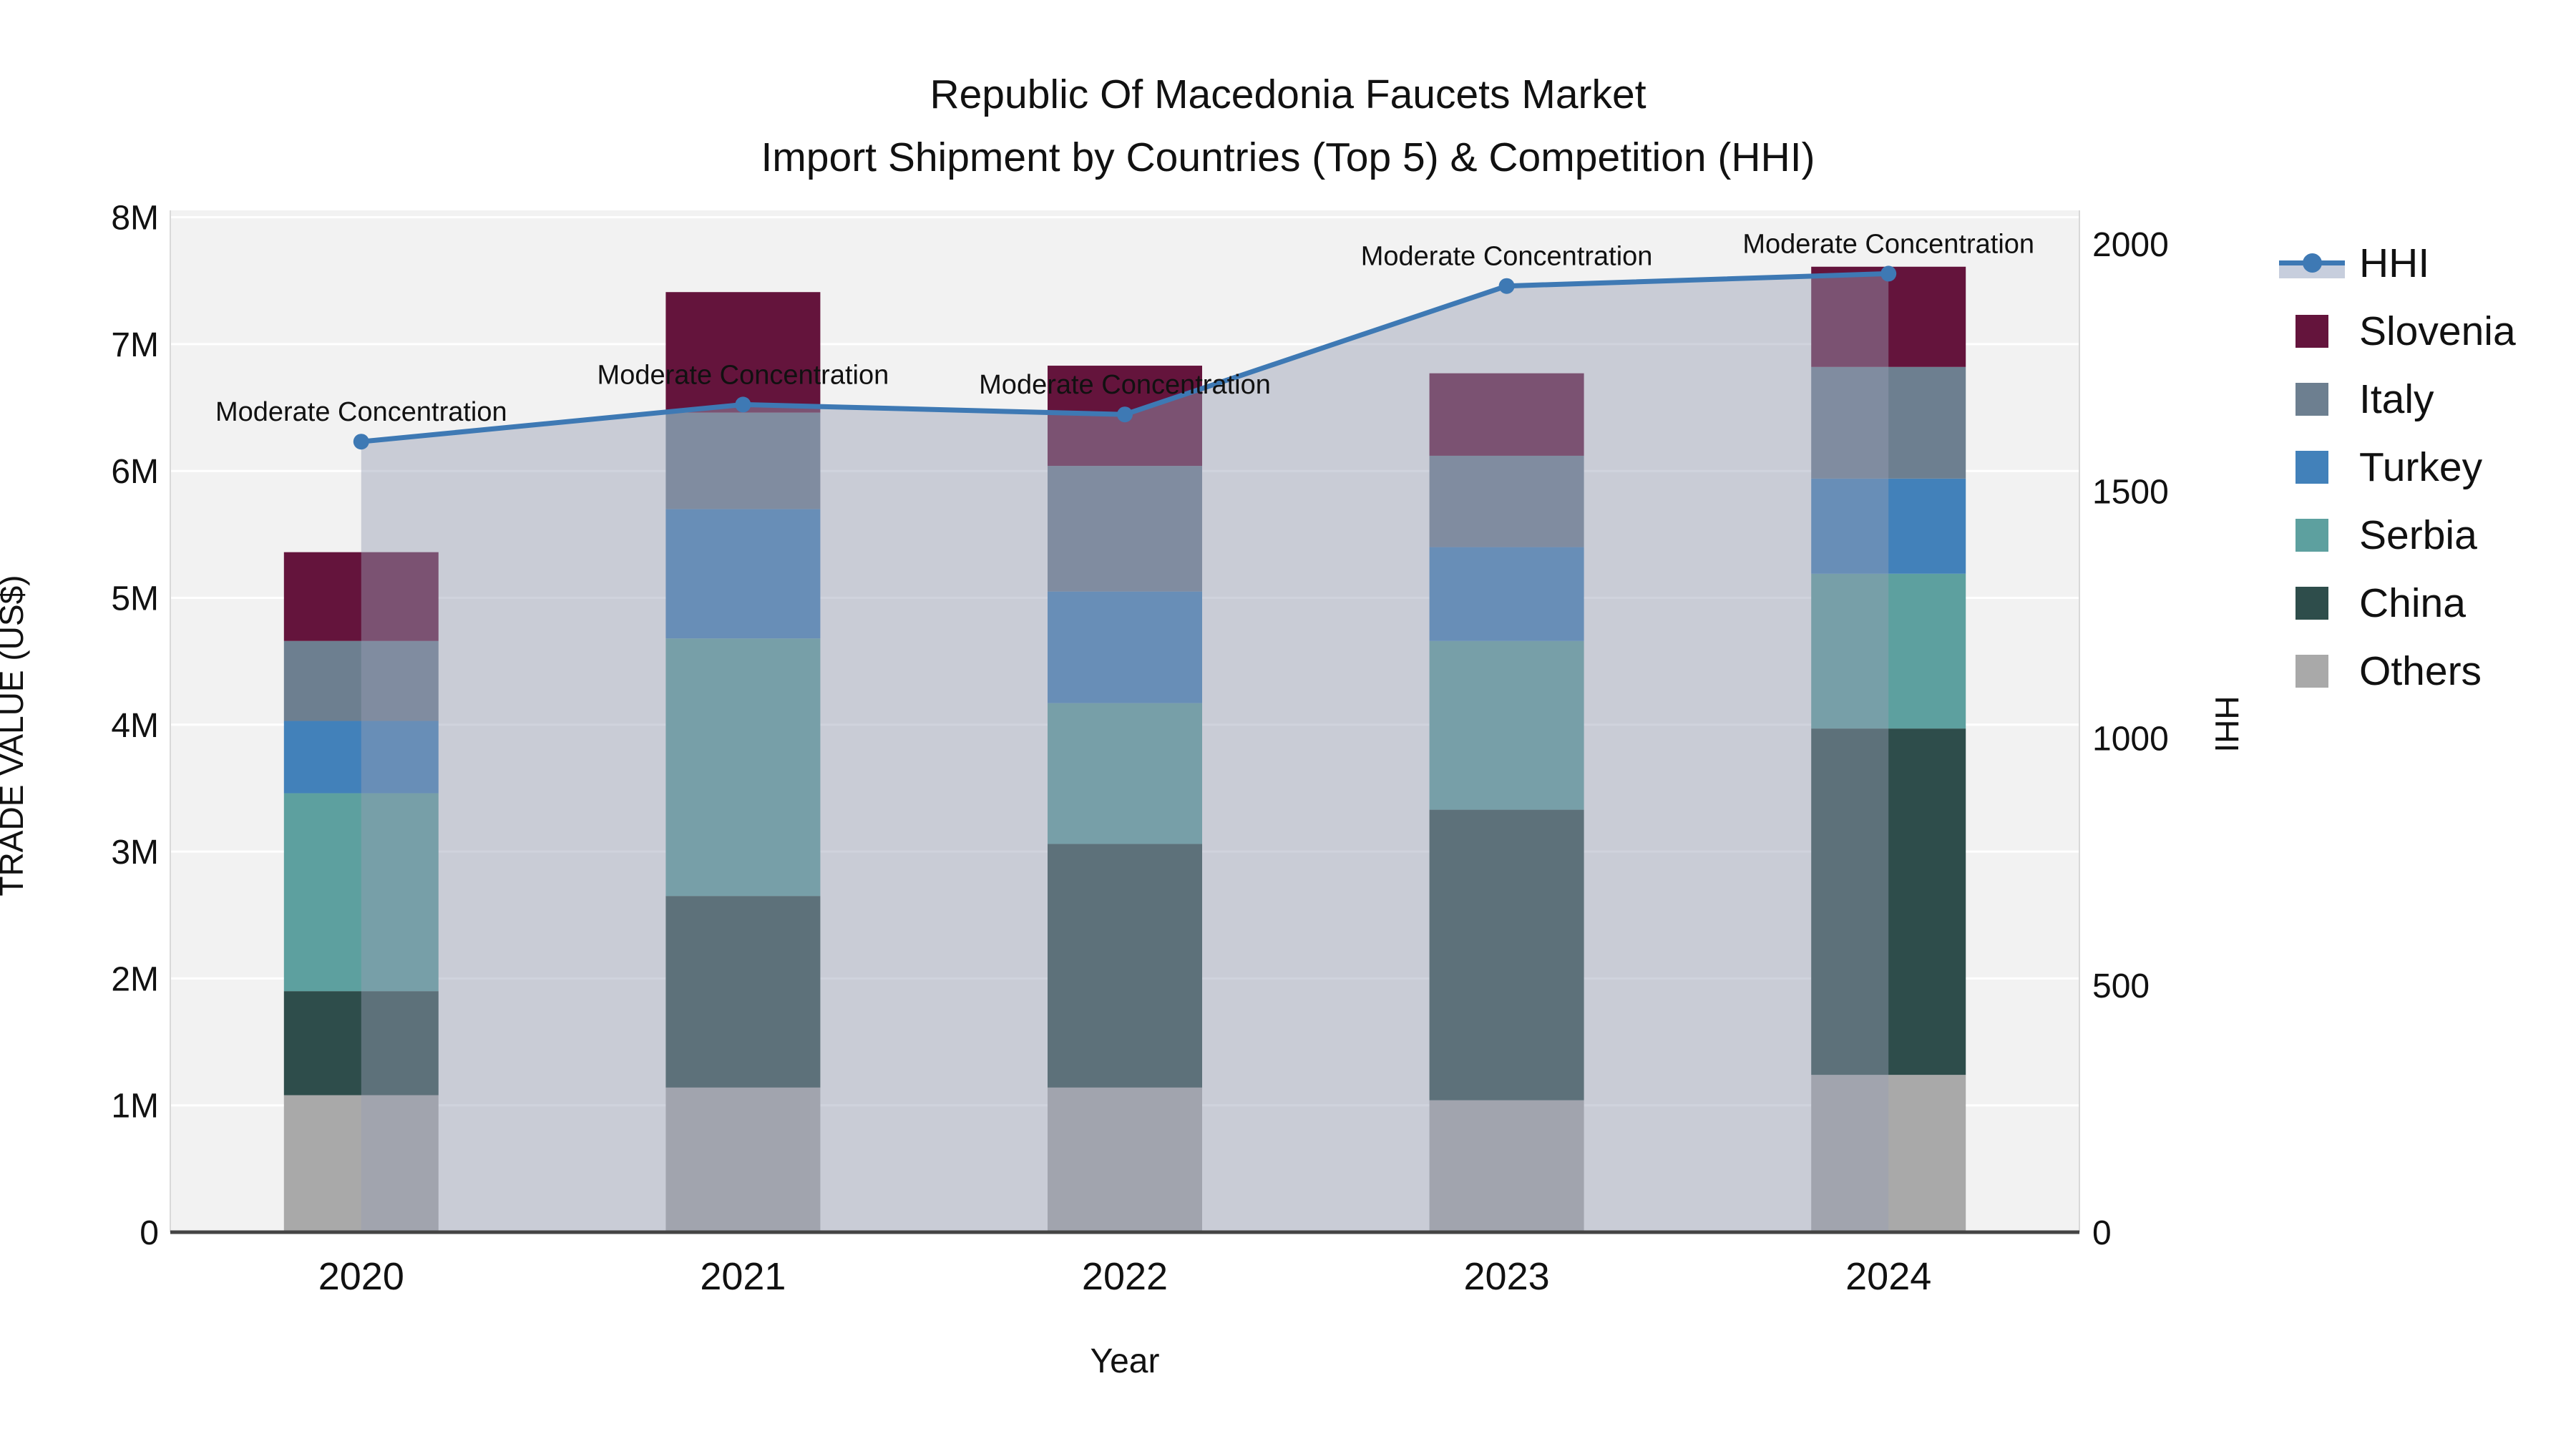  Describe the element at coordinates (2130, 492) in the screenshot. I see `y-right-tick-1500: 1500` at that location.